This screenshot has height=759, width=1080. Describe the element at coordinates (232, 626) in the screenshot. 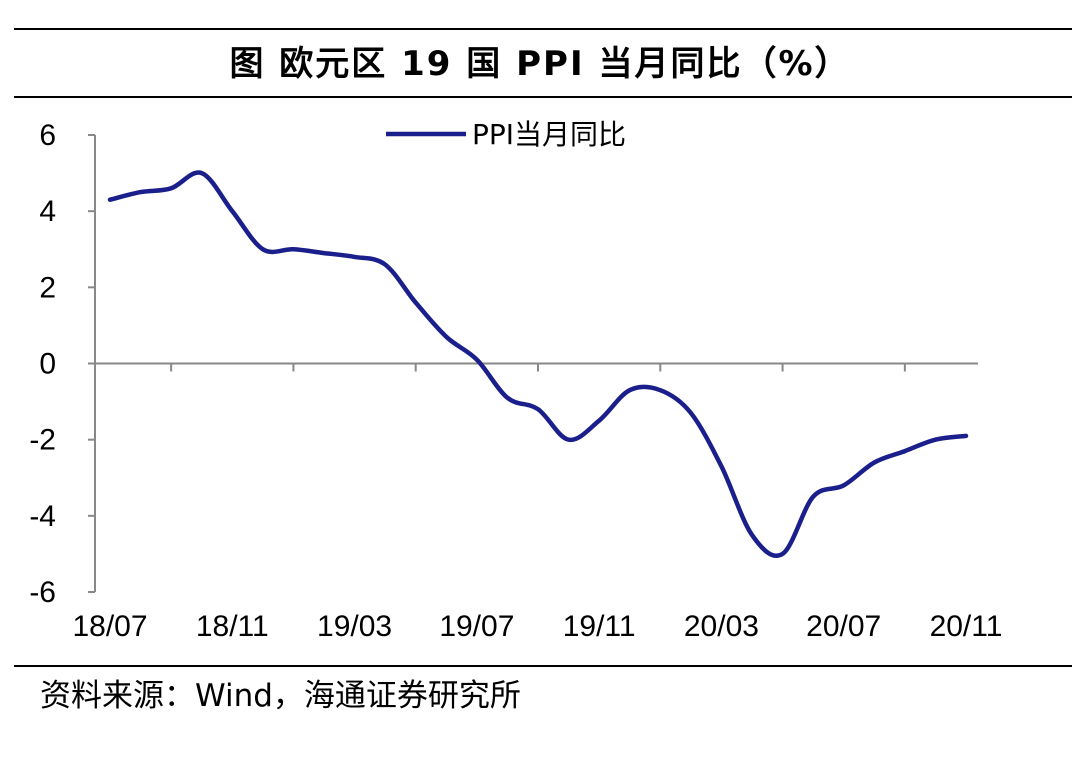

I see `x-tick-label: 18/11` at that location.